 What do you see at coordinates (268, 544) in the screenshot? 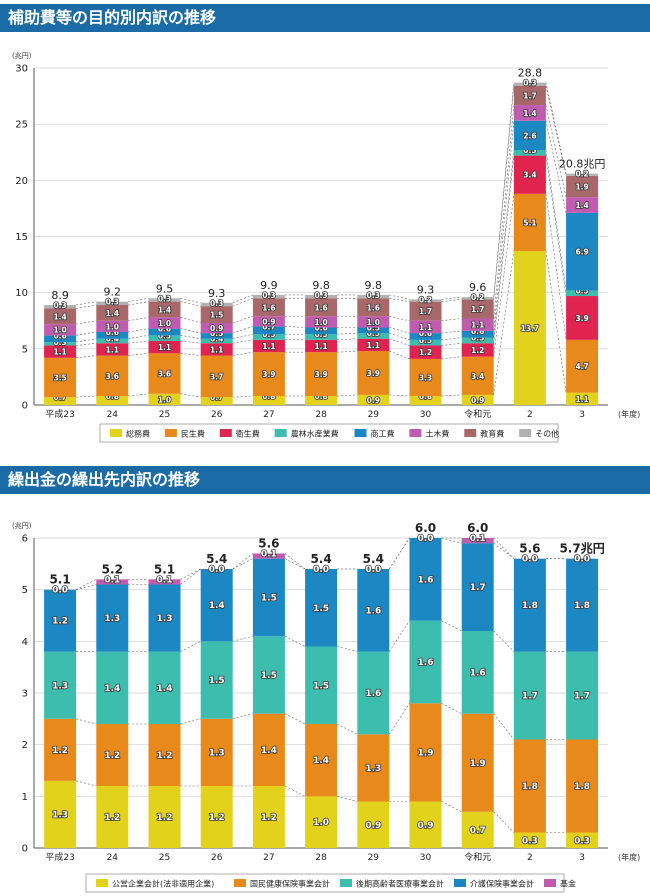
I see `chart2-total-label: 5.6` at bounding box center [268, 544].